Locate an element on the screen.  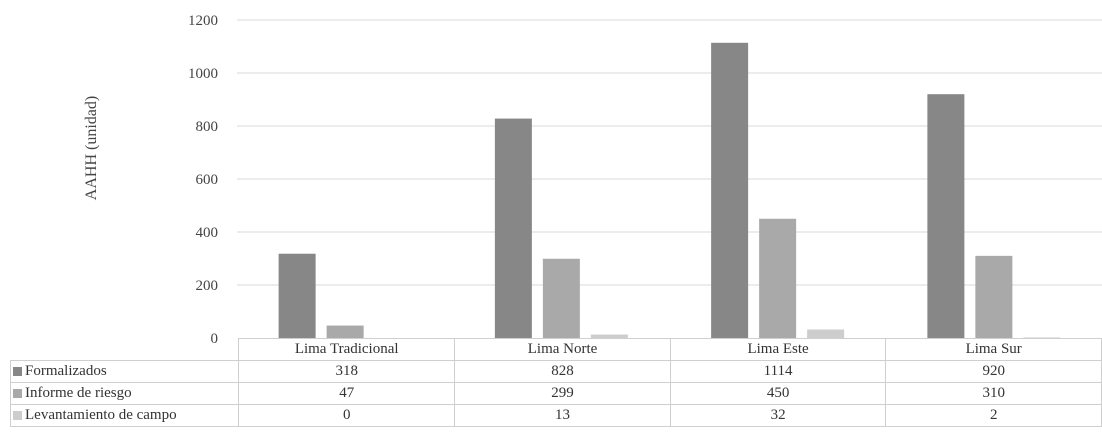
table-row-informe: Informe de riesgo 47 299 450 310 is located at coordinates (555, 393).